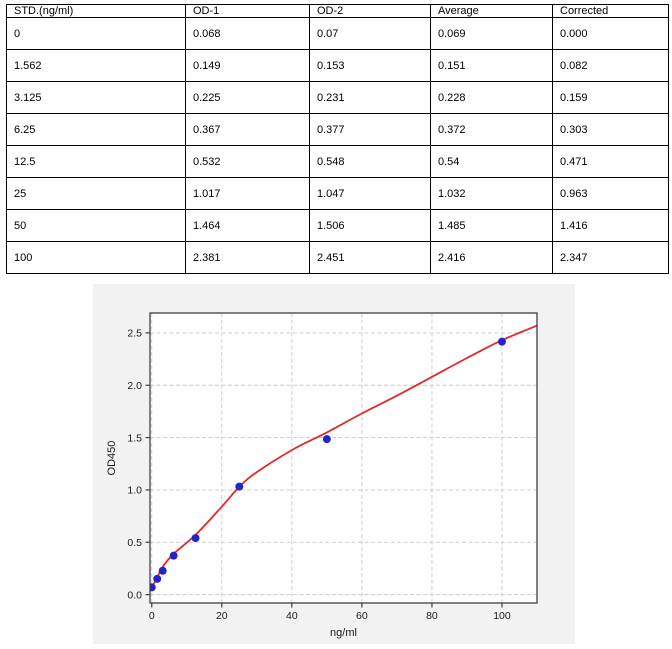  I want to click on table-cell: 0.149, so click(247, 65).